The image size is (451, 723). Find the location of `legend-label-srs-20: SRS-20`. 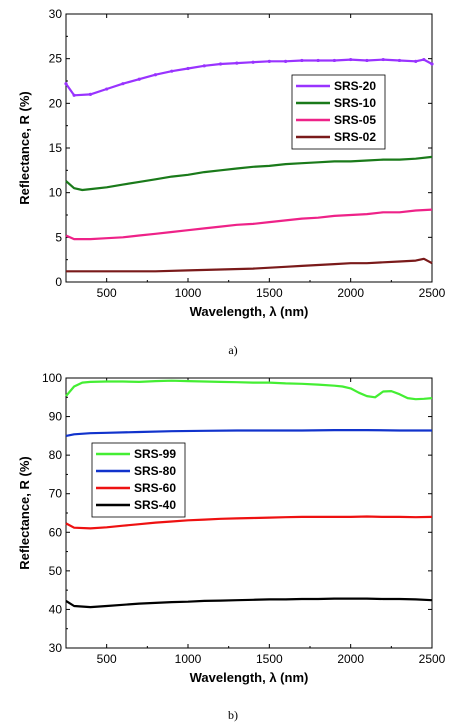

legend-label-srs-20: SRS-20 is located at coordinates (355, 86).